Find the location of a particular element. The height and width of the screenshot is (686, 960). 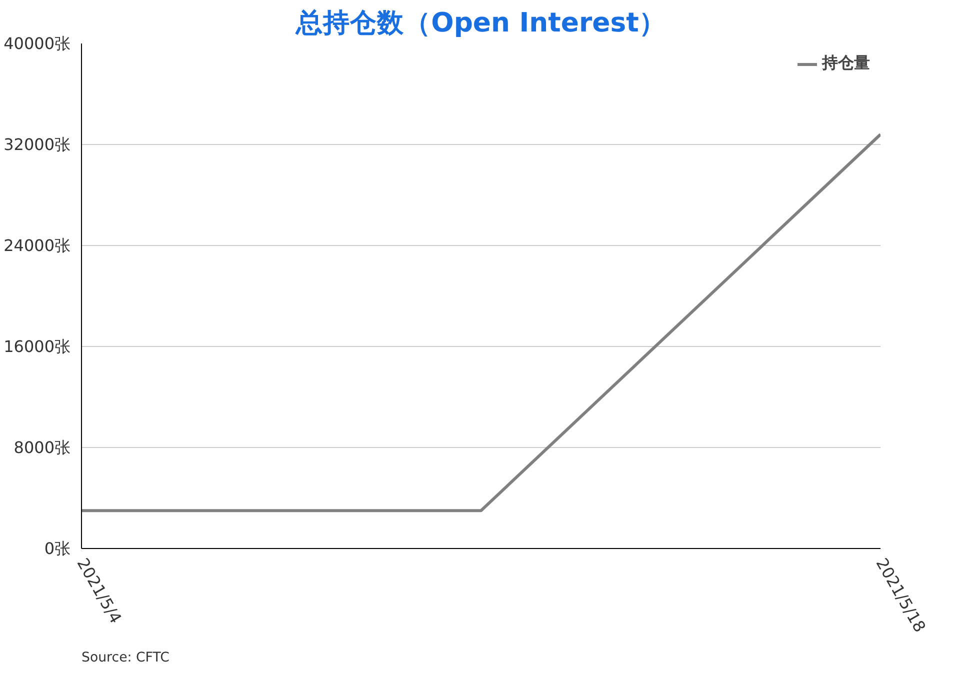

chart-title: 总持仓数（Open Interest） is located at coordinates (480, 23).